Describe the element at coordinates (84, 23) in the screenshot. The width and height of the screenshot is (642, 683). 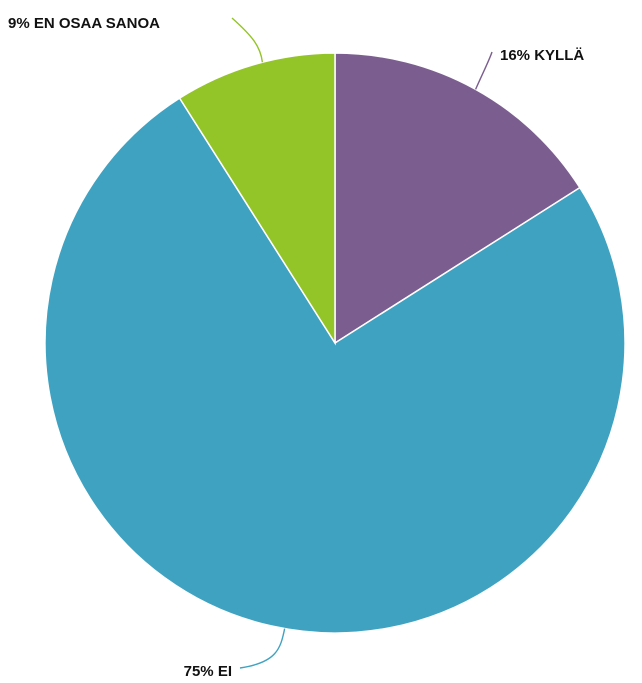
I see `slice-label-en-osaa-sanoa: 9% EN OSAA SANOA` at that location.